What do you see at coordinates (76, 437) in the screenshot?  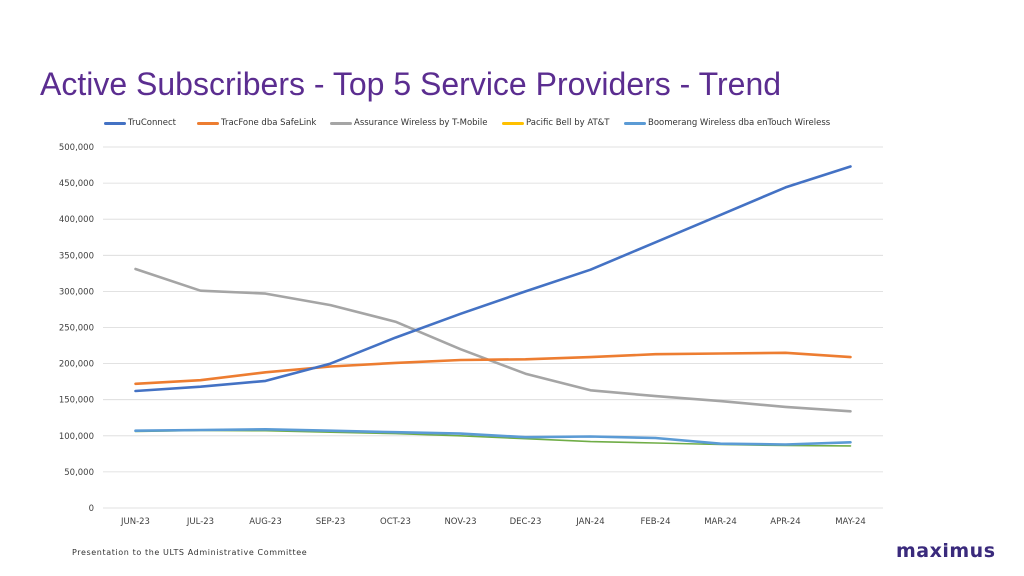 I see `y-tick-label: 100,000` at bounding box center [76, 437].